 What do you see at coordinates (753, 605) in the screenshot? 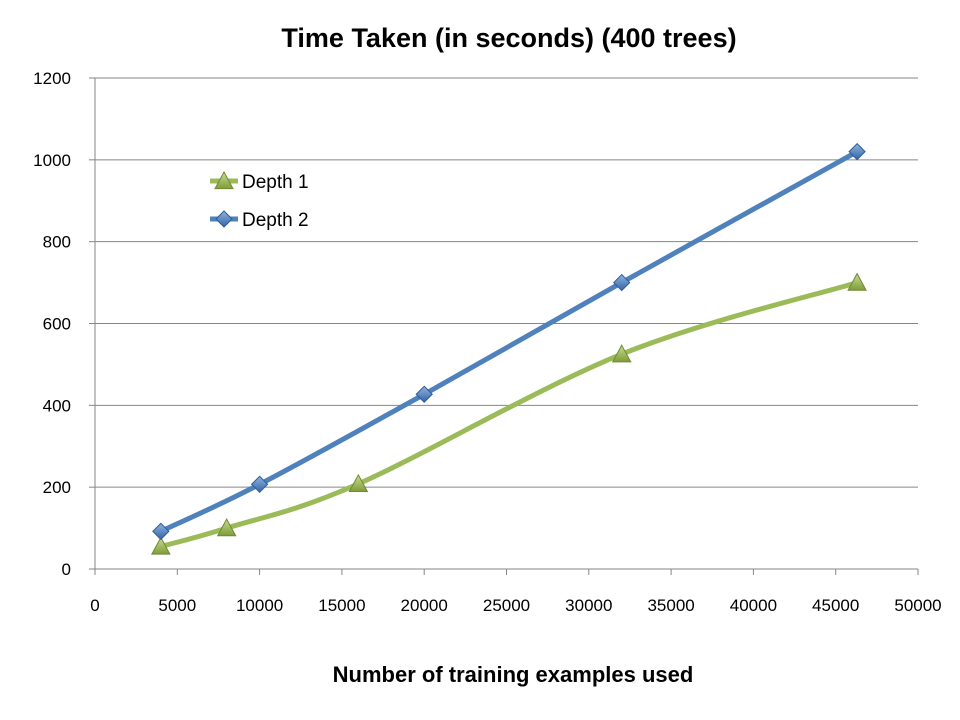
I see `x-tick-label: 40000` at bounding box center [753, 605].